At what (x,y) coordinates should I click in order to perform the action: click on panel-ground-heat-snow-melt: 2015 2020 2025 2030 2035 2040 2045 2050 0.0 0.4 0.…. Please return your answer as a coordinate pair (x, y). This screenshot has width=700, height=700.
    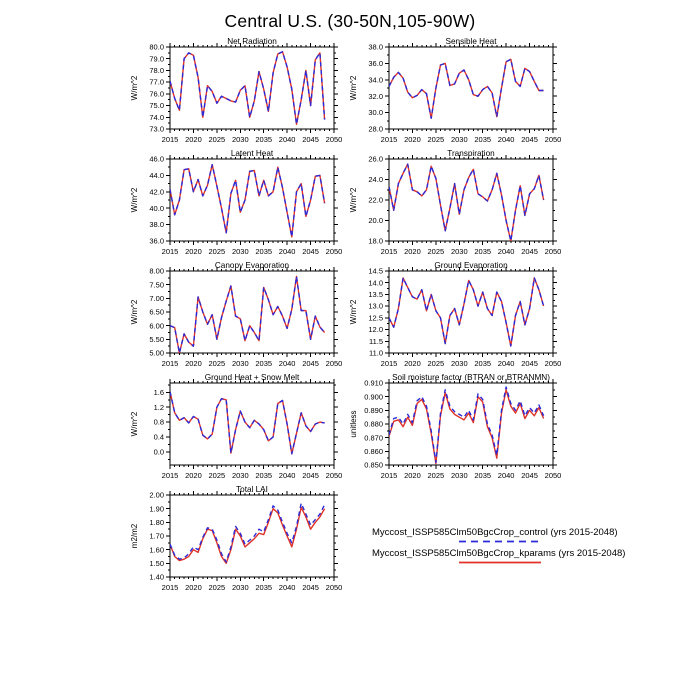
    Looking at the image, I should click on (236, 426).